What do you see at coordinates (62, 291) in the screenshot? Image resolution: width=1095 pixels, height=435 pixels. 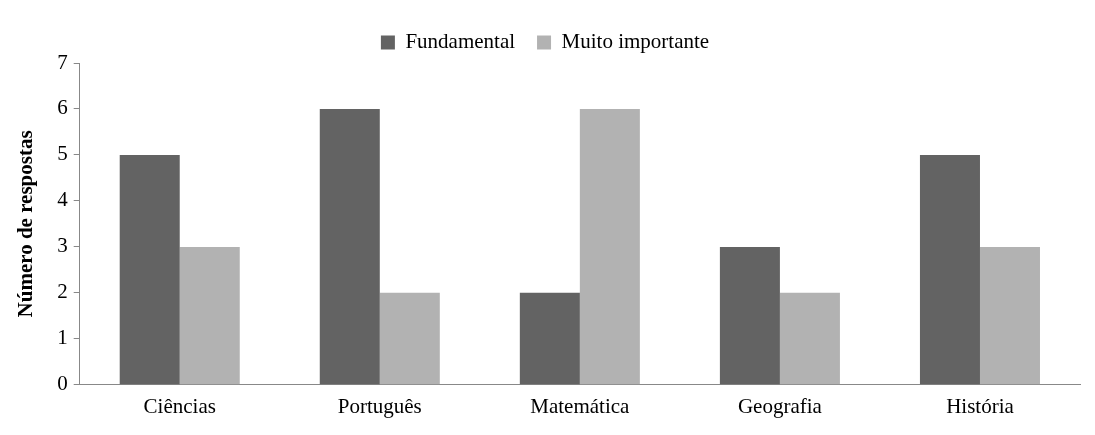 I see `y-tick-label: 2` at bounding box center [62, 291].